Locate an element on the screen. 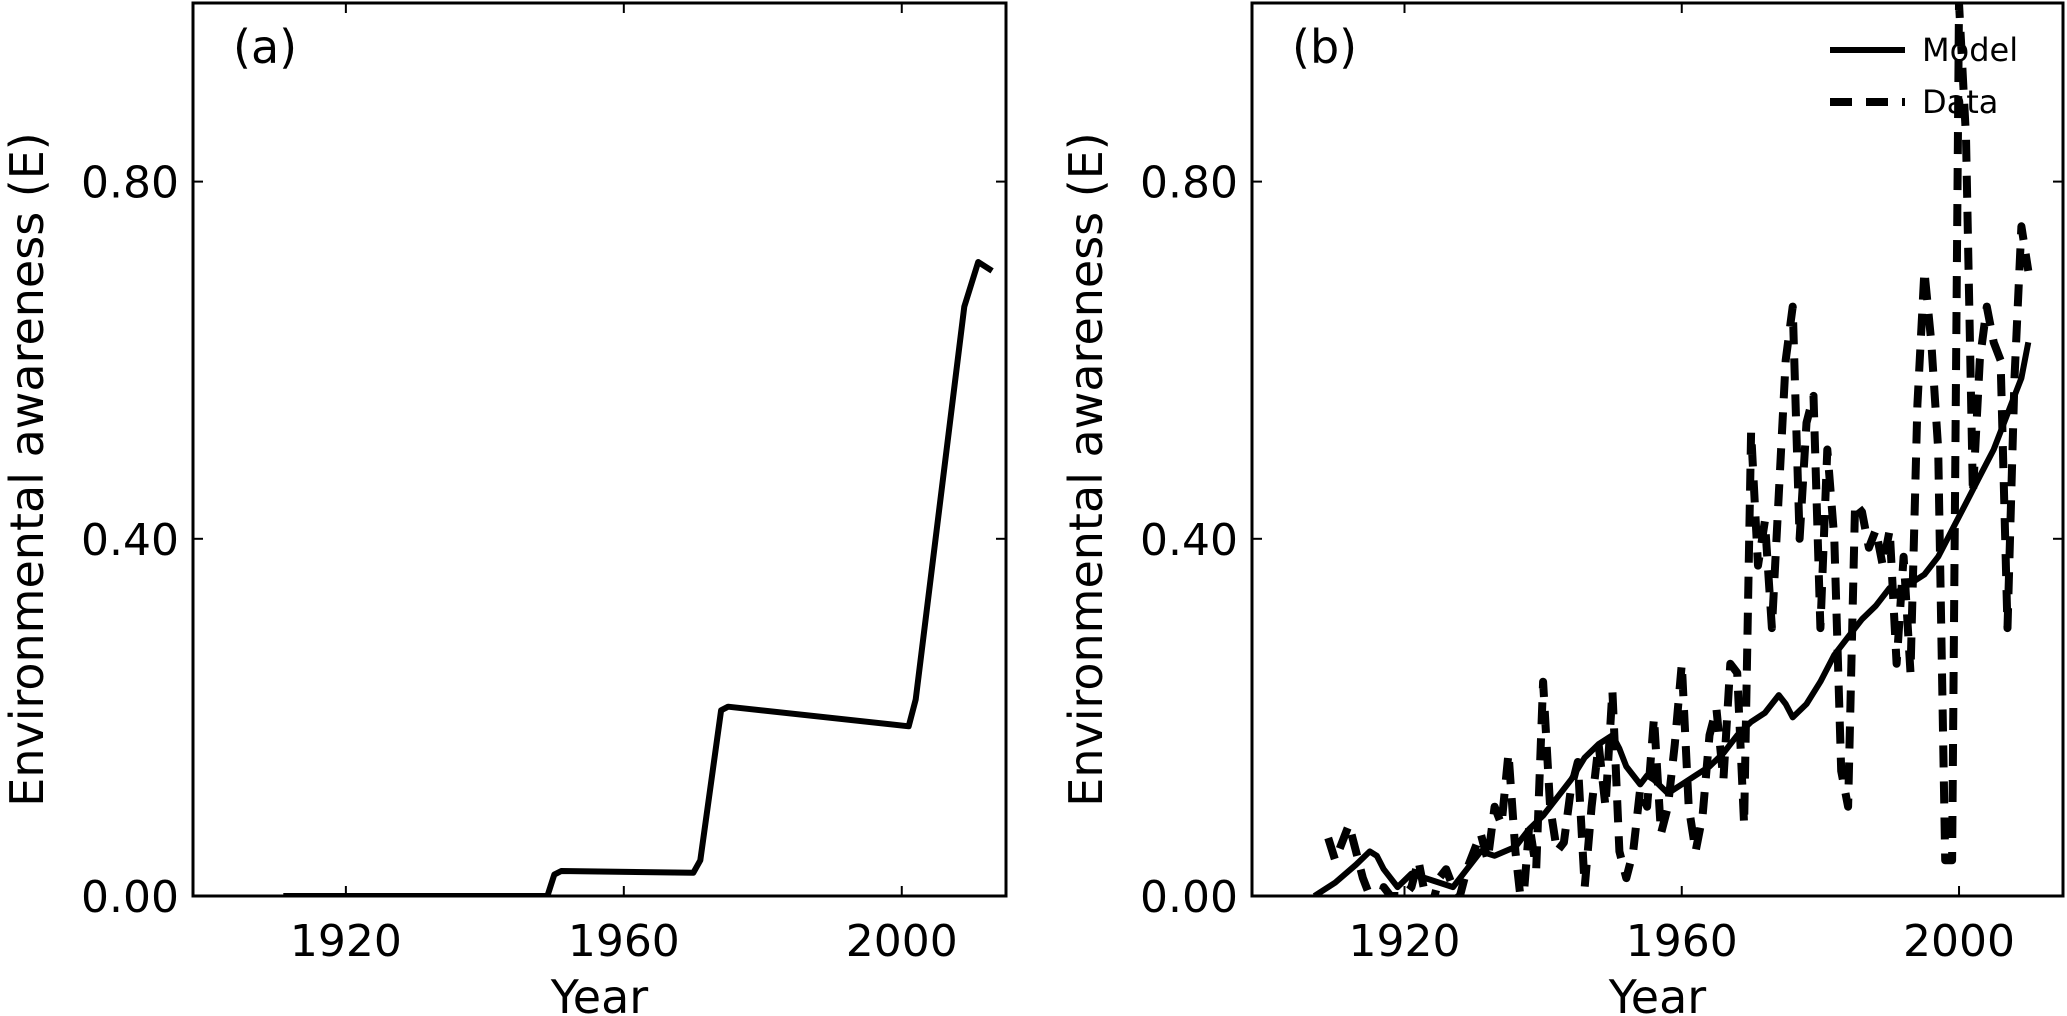  legend: Model Data is located at coordinates (1924, 76).